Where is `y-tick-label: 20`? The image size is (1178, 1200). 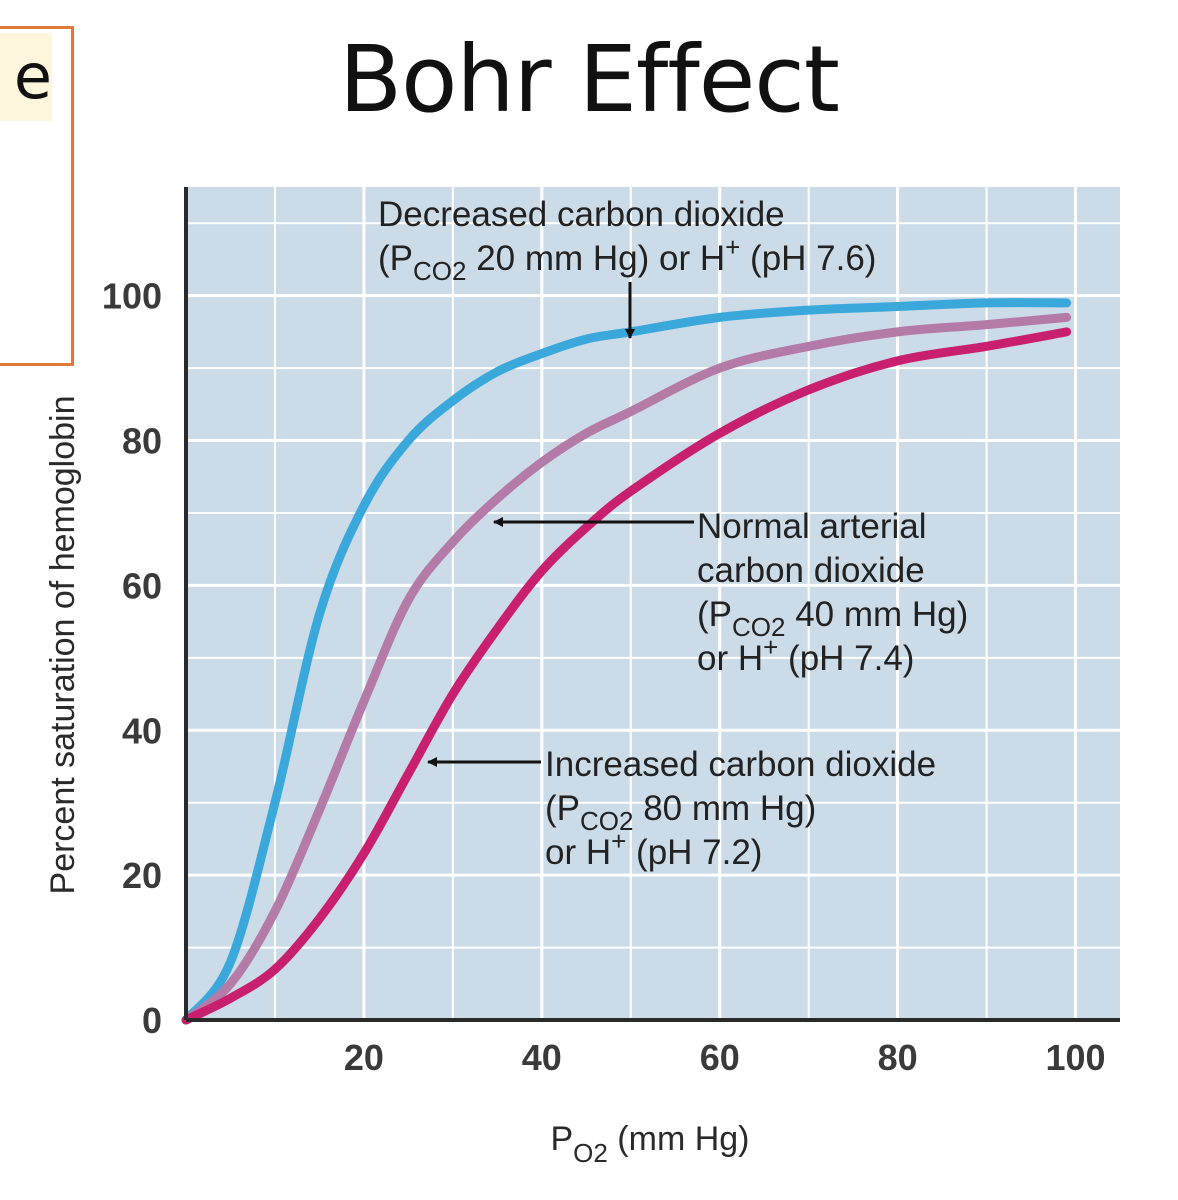 y-tick-label: 20 is located at coordinates (142, 875).